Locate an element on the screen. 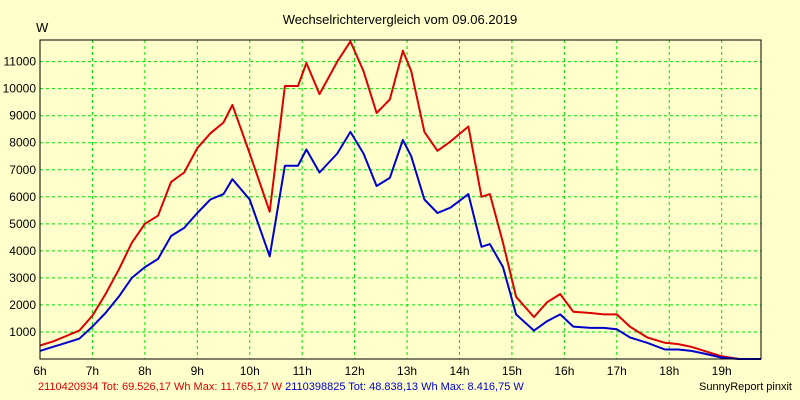 The image size is (800, 400). y-tick-label: 6000 is located at coordinates (22, 197).